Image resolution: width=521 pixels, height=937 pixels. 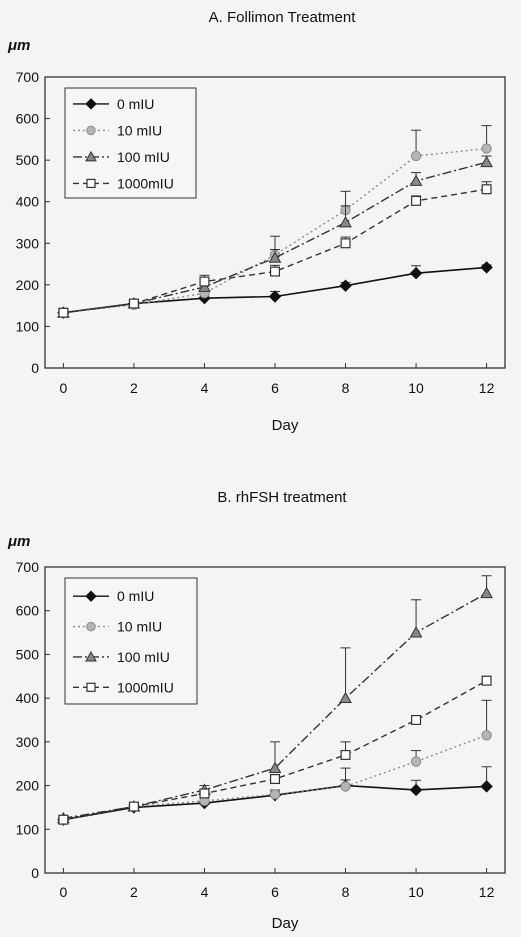 What do you see at coordinates (282, 497) in the screenshot?
I see `chart-title: B. rhFSH treatment` at bounding box center [282, 497].